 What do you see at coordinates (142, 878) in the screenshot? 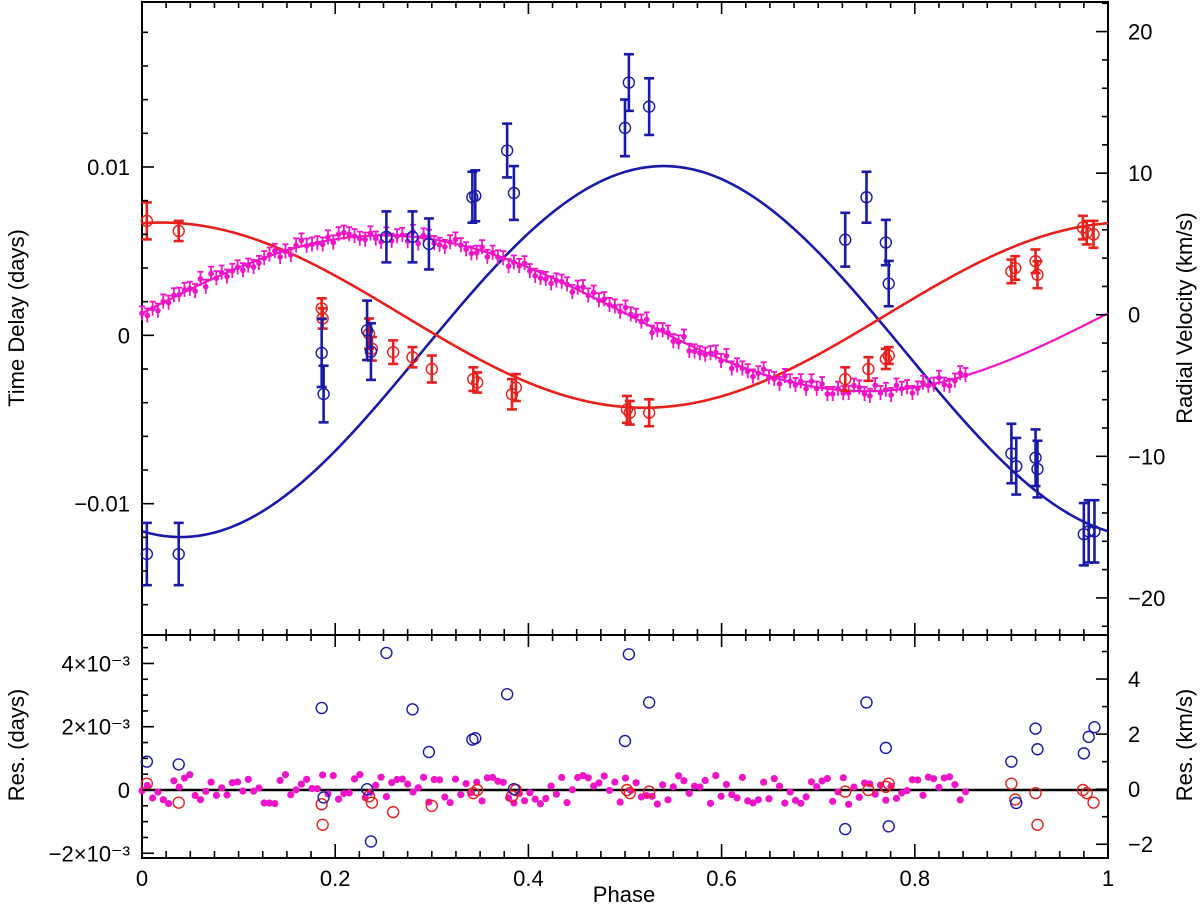
I see `x-tick-label: 0` at bounding box center [142, 878].